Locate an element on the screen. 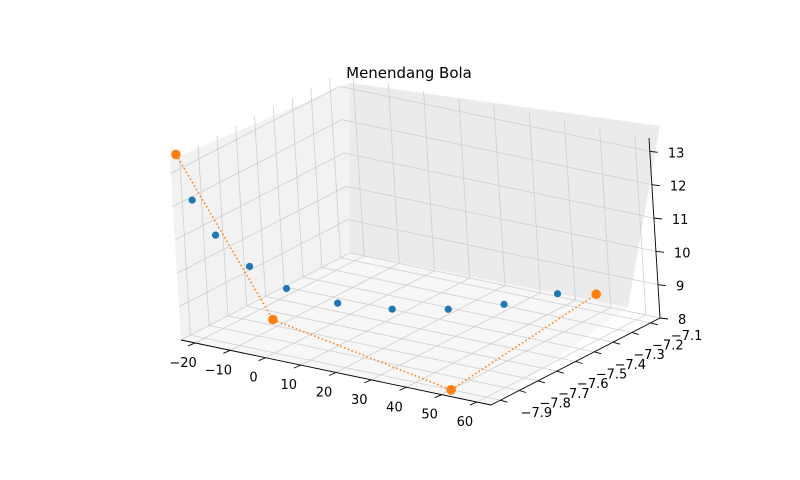 Image resolution: width=800 pixels, height=480 pixels. x-tick-label: −20 is located at coordinates (182, 363).